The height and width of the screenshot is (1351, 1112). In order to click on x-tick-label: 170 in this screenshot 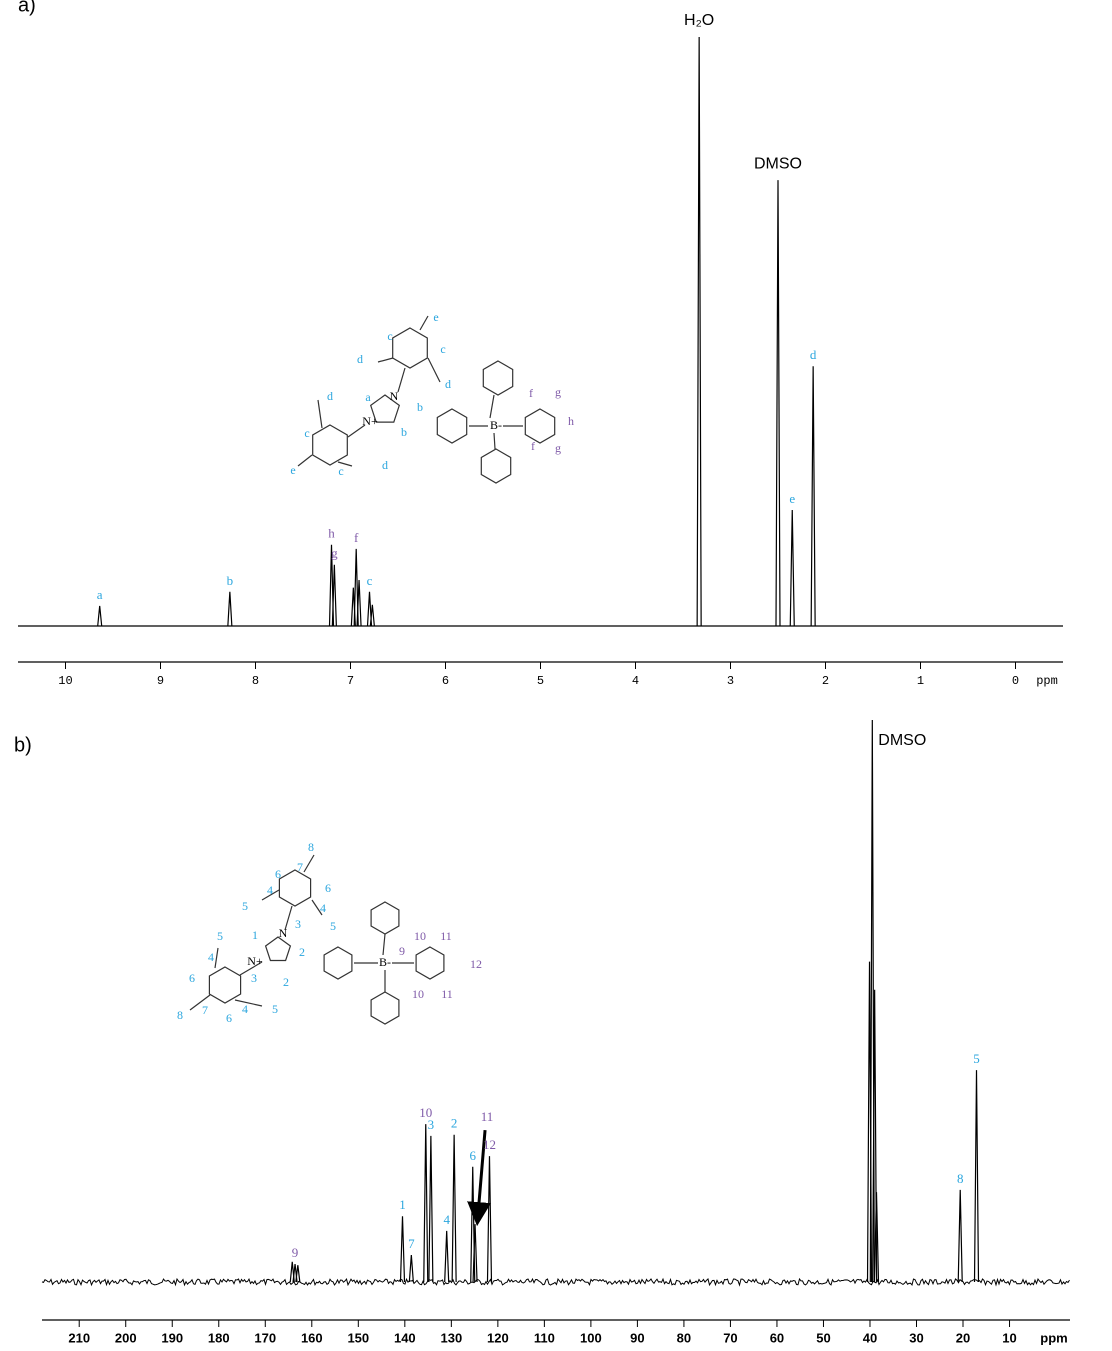, I will do `click(265, 1337)`.